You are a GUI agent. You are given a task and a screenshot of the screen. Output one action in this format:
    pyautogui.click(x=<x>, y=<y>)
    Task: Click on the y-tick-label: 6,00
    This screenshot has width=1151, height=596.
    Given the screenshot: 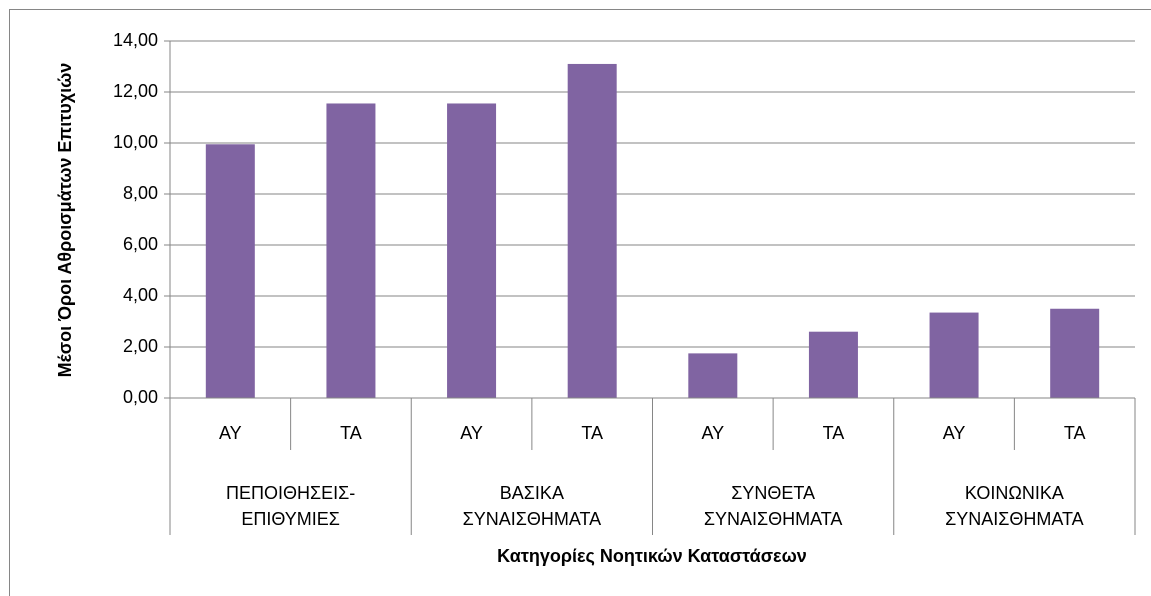 What is the action you would take?
    pyautogui.click(x=140, y=244)
    